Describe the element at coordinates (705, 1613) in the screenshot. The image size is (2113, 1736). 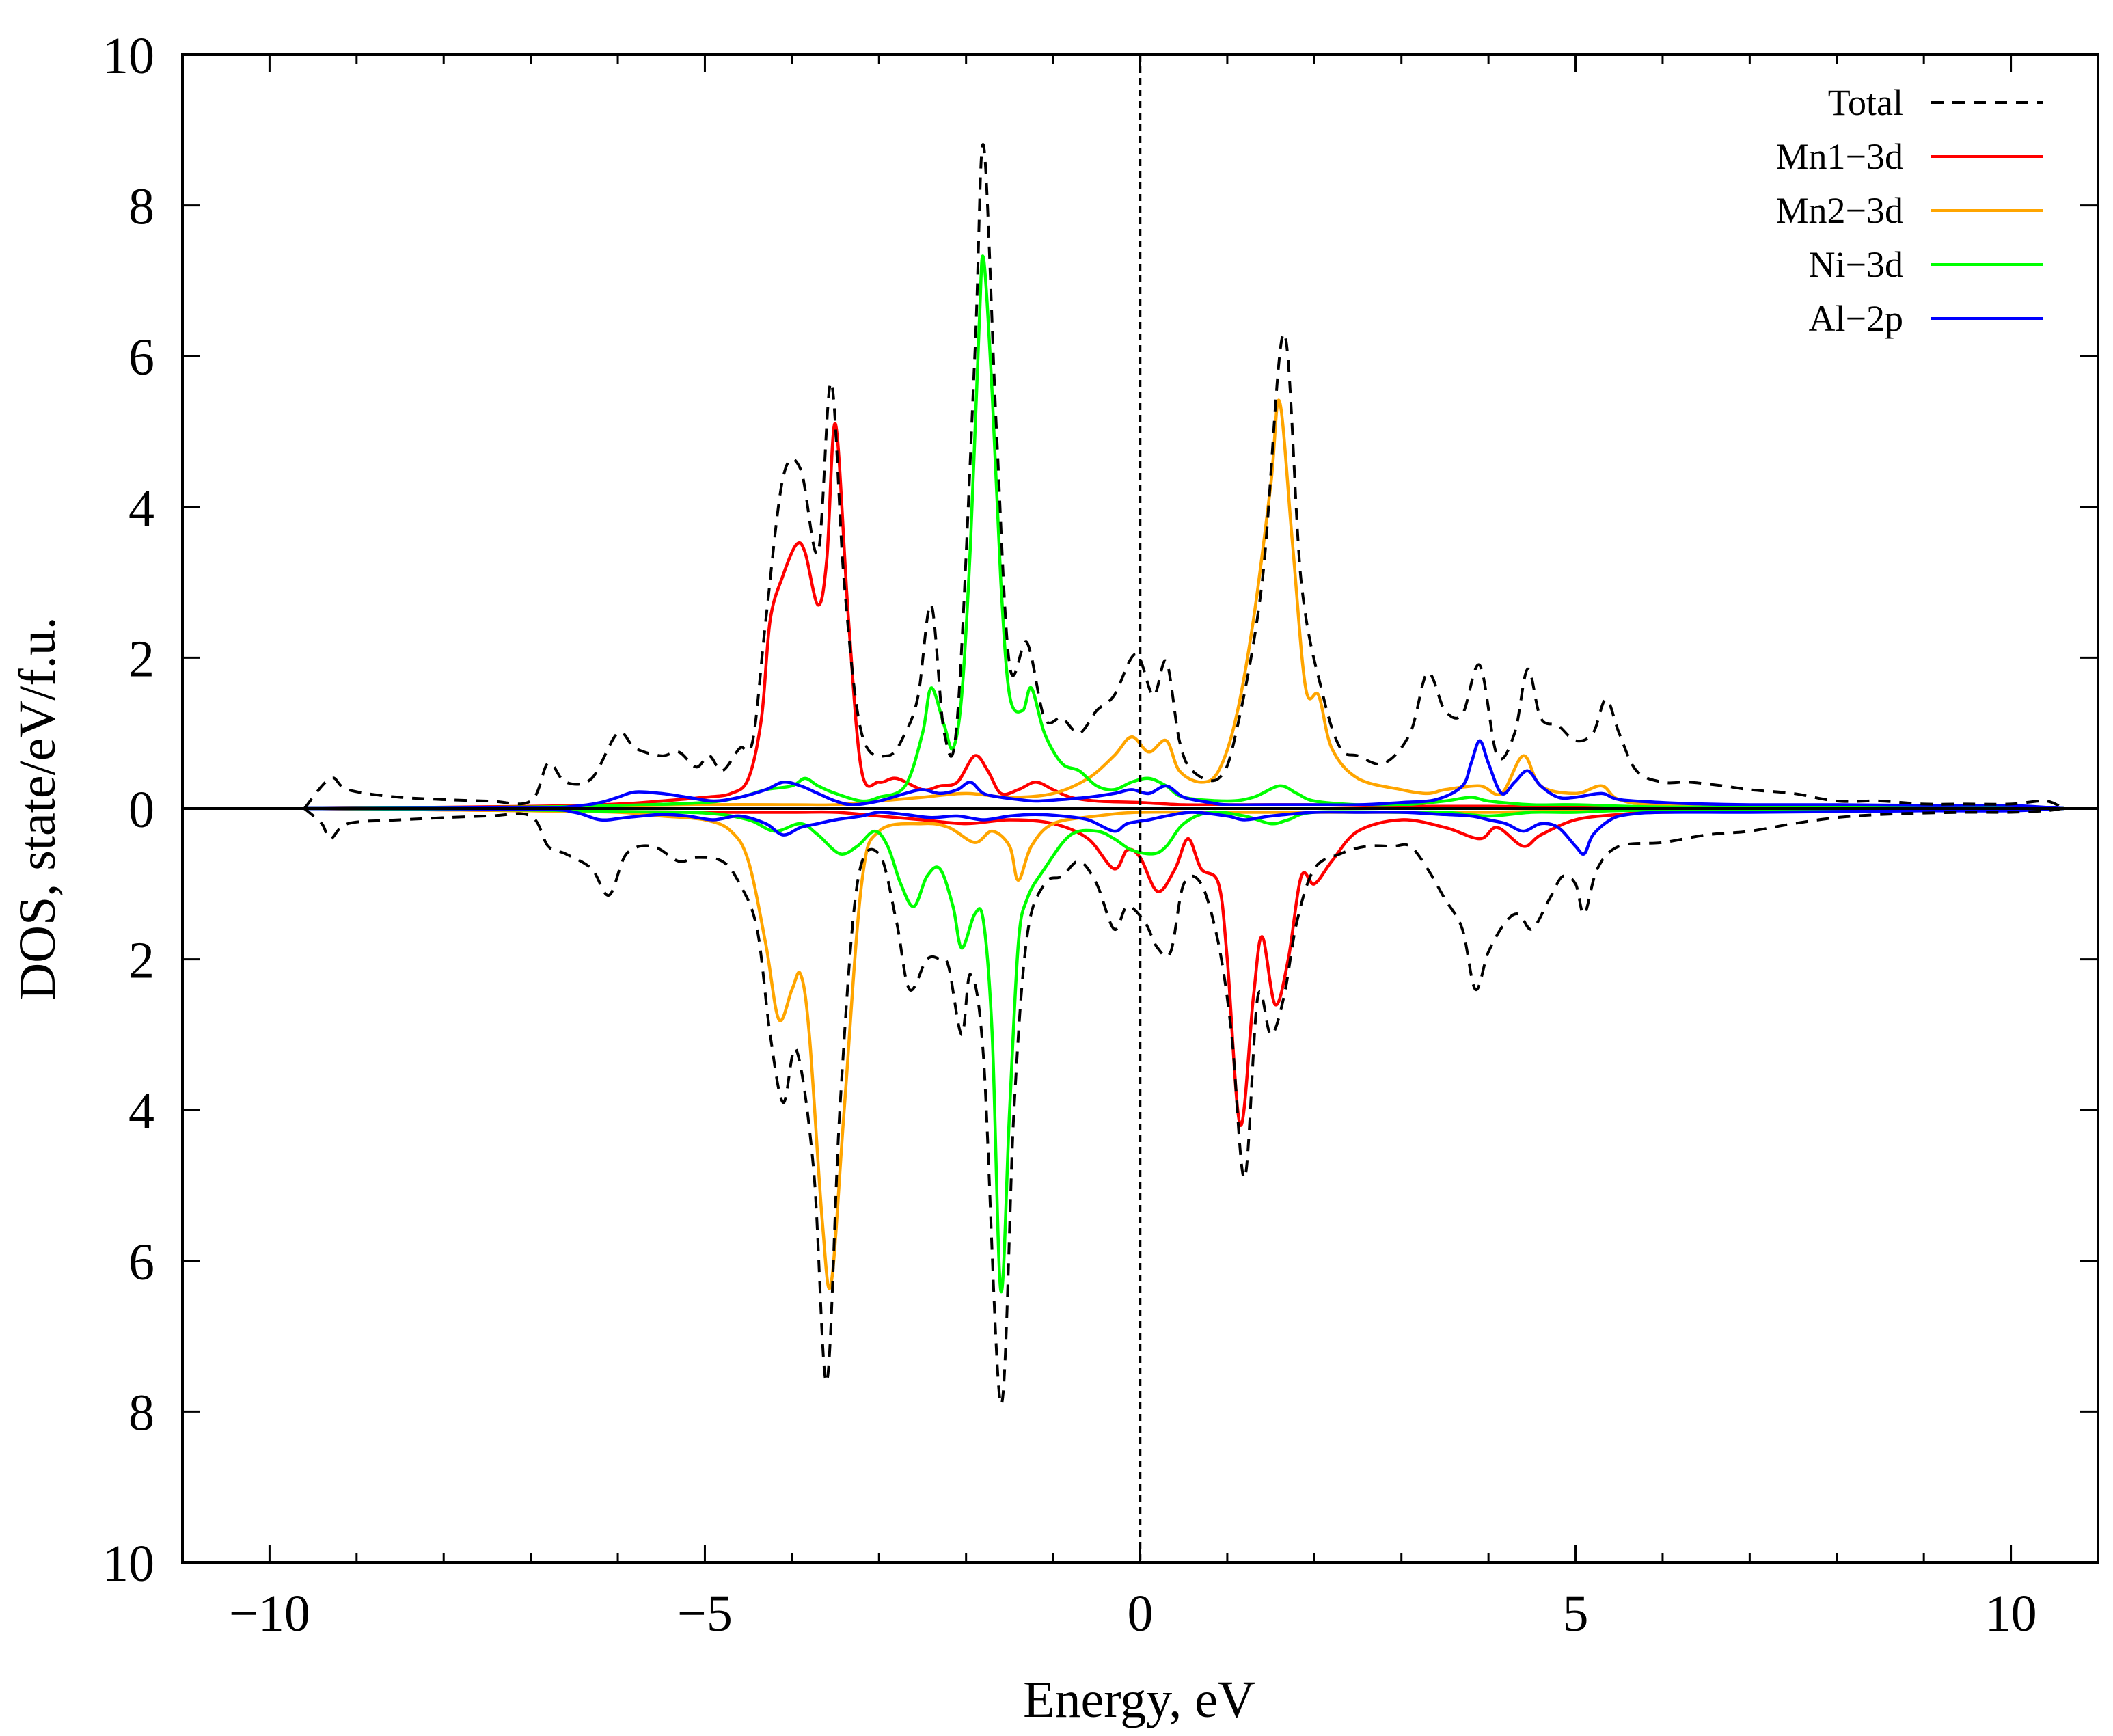
I see `x-tick-label: −5` at that location.